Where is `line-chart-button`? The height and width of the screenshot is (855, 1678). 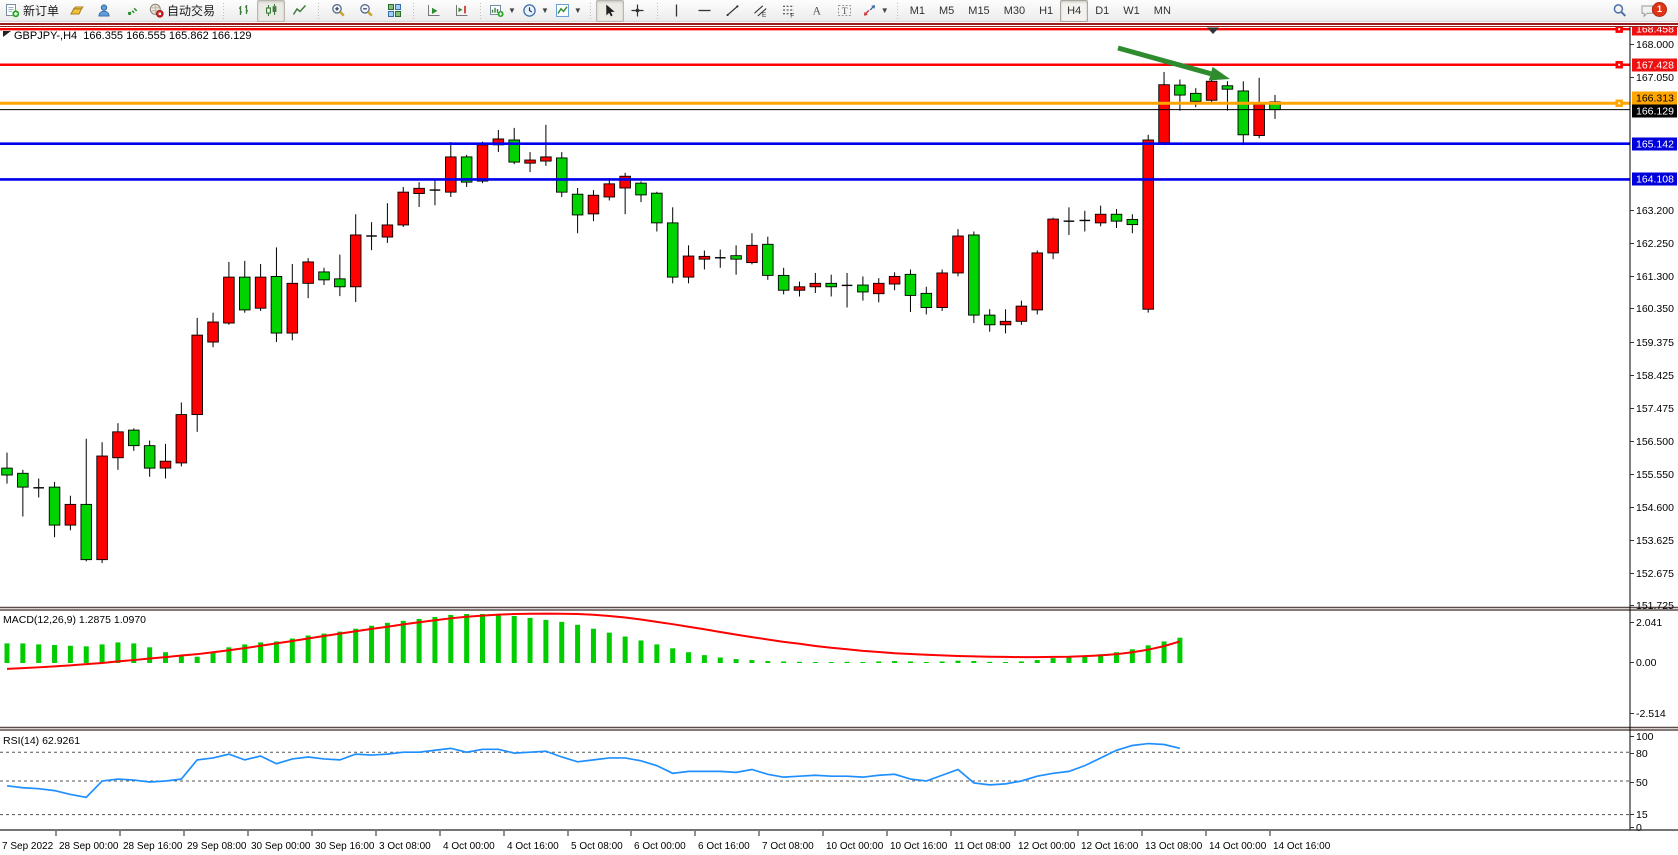
line-chart-button is located at coordinates (299, 11).